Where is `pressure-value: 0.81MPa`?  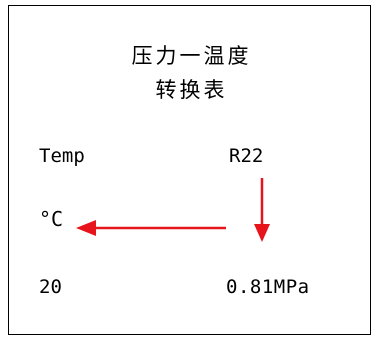 pressure-value: 0.81MPa is located at coordinates (268, 287).